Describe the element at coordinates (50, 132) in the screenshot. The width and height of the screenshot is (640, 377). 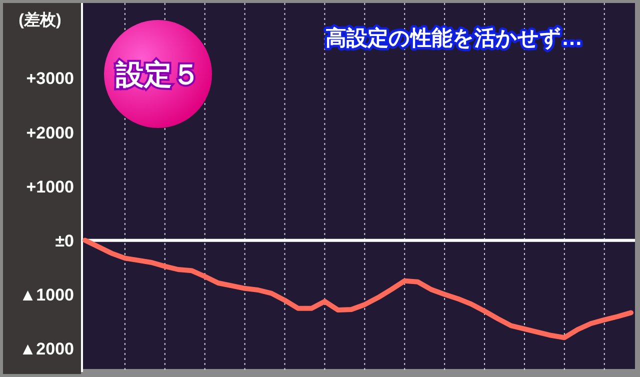
I see `y-tick-label: +2000` at that location.